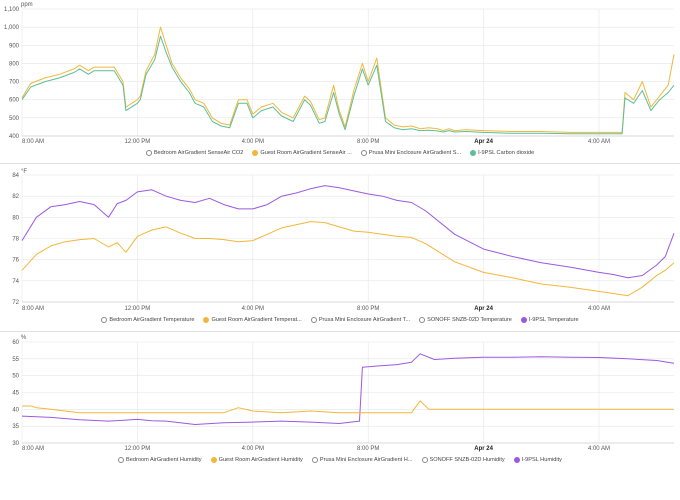  I want to click on legend-item: I-9PSL Humidity, so click(537, 460).